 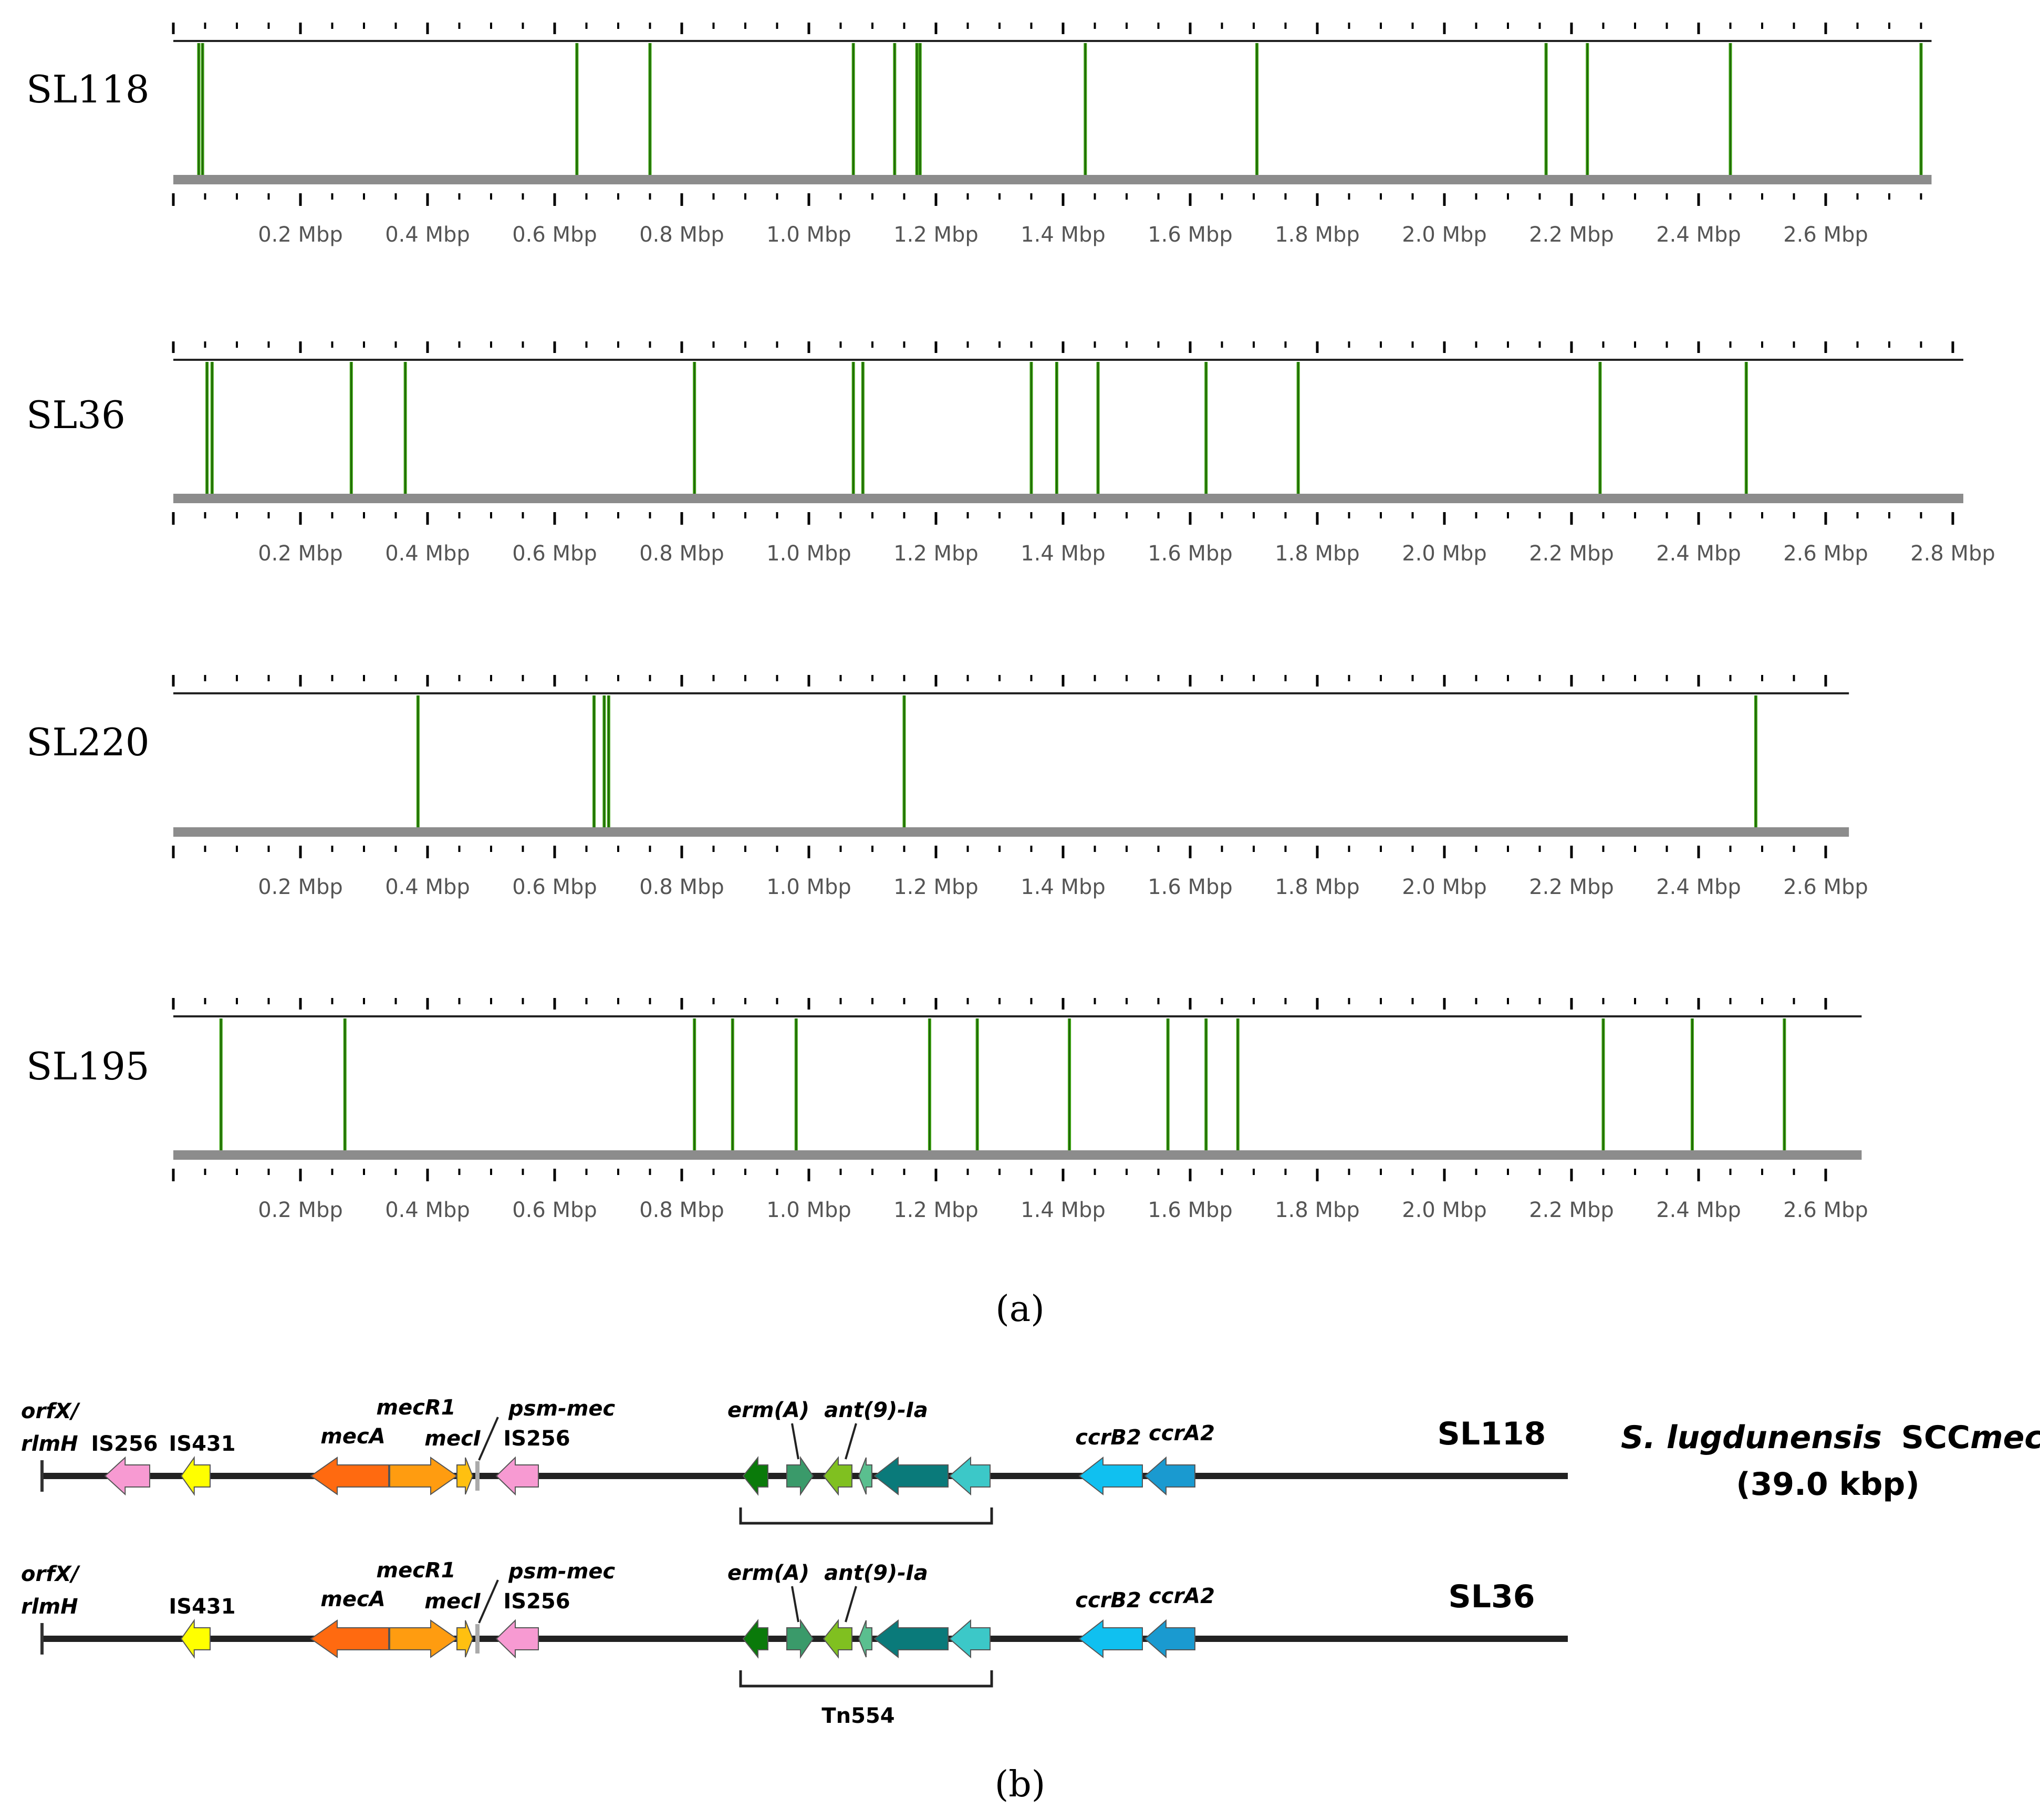 What do you see at coordinates (1492, 1434) in the screenshot?
I see `strain-name: SL118` at bounding box center [1492, 1434].